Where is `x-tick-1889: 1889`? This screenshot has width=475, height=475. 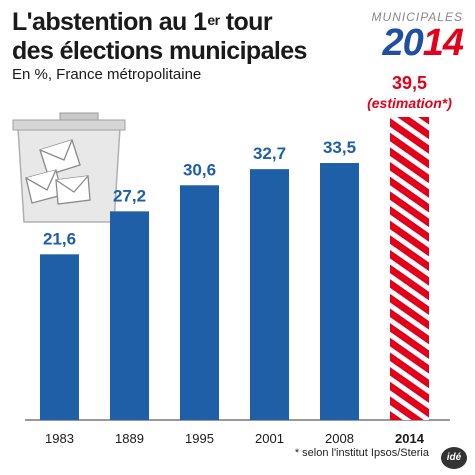 x-tick-1889: 1889 is located at coordinates (129, 438).